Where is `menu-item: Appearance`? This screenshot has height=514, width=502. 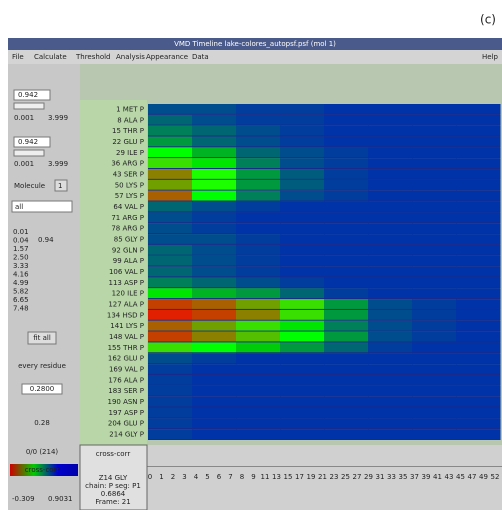 menu-item: Appearance is located at coordinates (167, 57).